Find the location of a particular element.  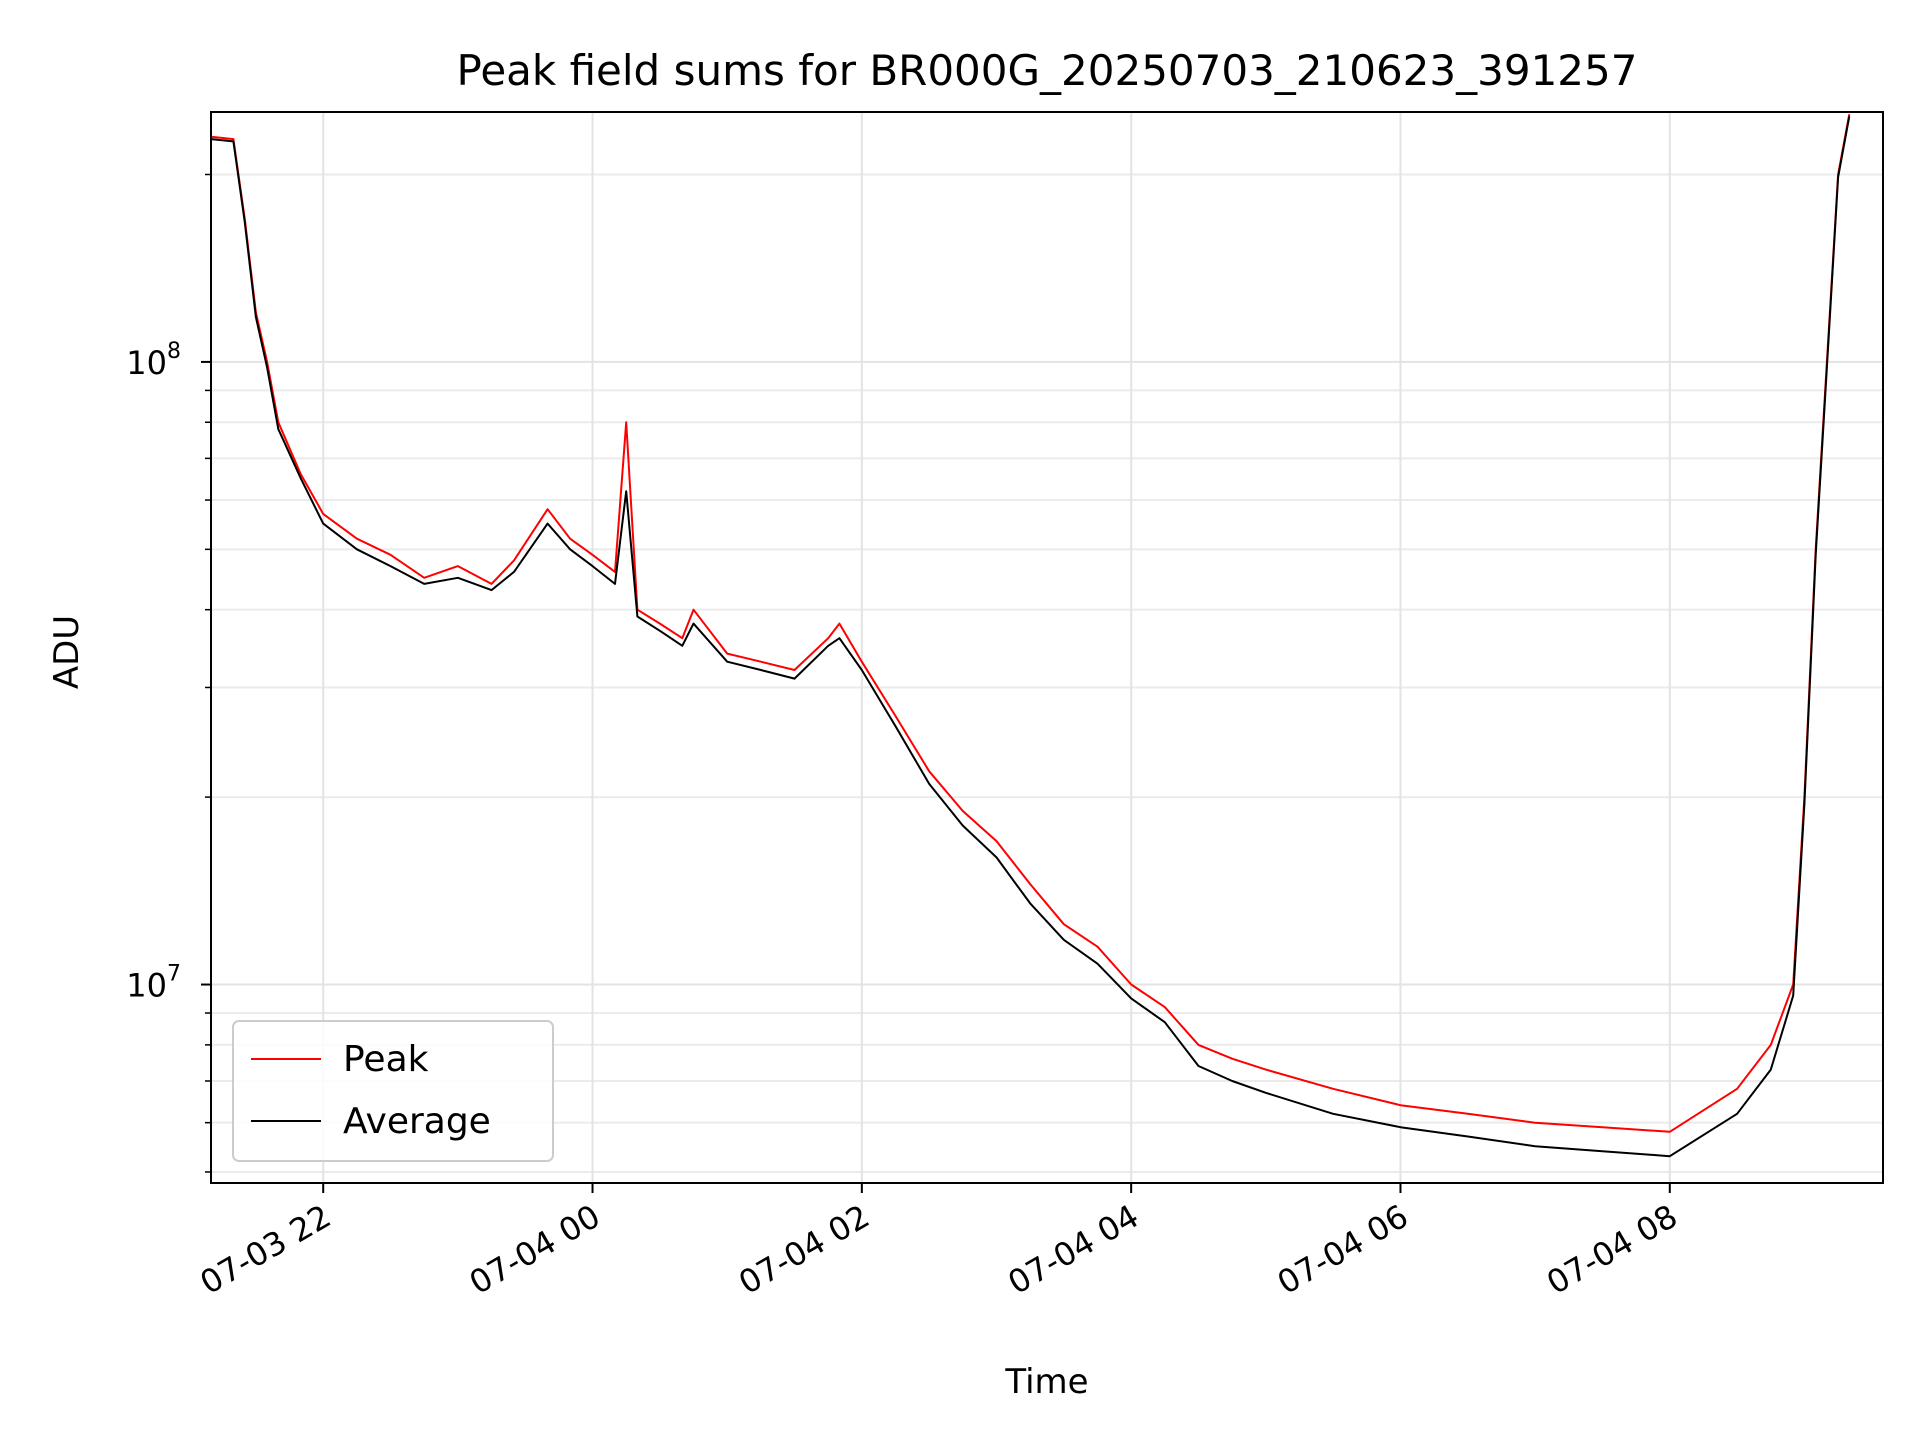

y-tick-label: 10⁷ is located at coordinates (153, 983).